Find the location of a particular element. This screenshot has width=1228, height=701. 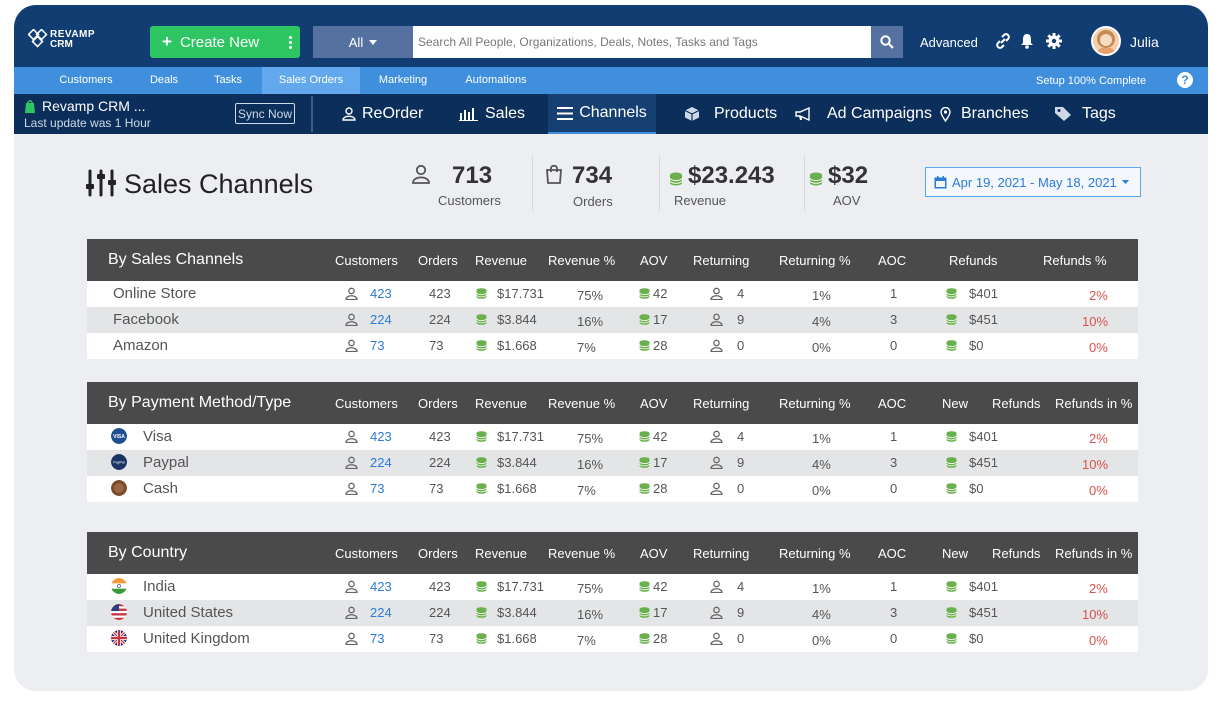

table-row: VISA Visa 423 423 $17.731 75% 42 4 1% 1 $401 2% is located at coordinates (612, 437).